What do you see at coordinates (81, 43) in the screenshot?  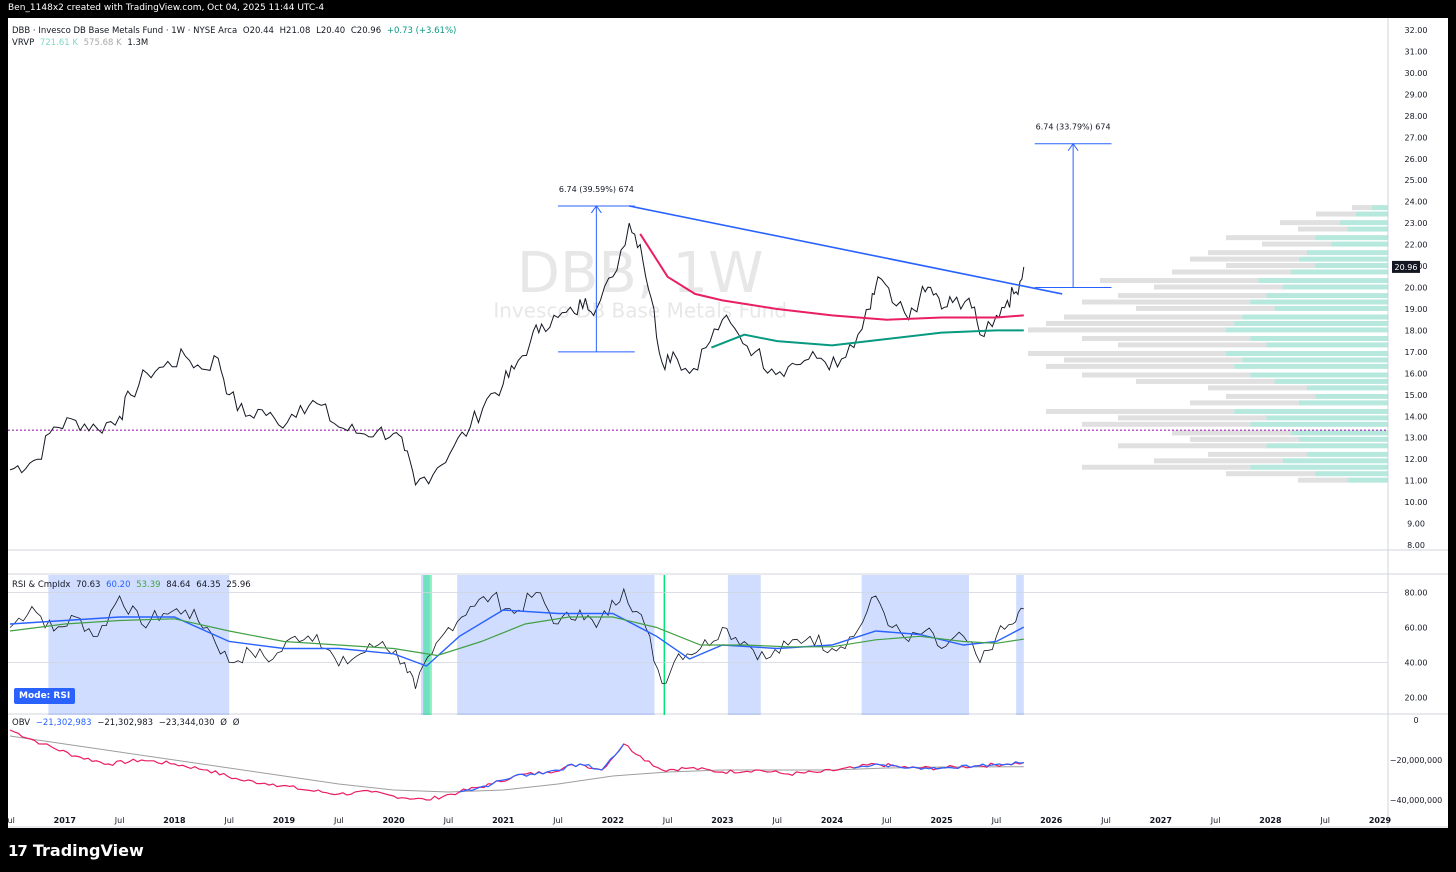 I see `vrvp-legend: VRVP 721.61 K 575.68 K 1.3M` at bounding box center [81, 43].